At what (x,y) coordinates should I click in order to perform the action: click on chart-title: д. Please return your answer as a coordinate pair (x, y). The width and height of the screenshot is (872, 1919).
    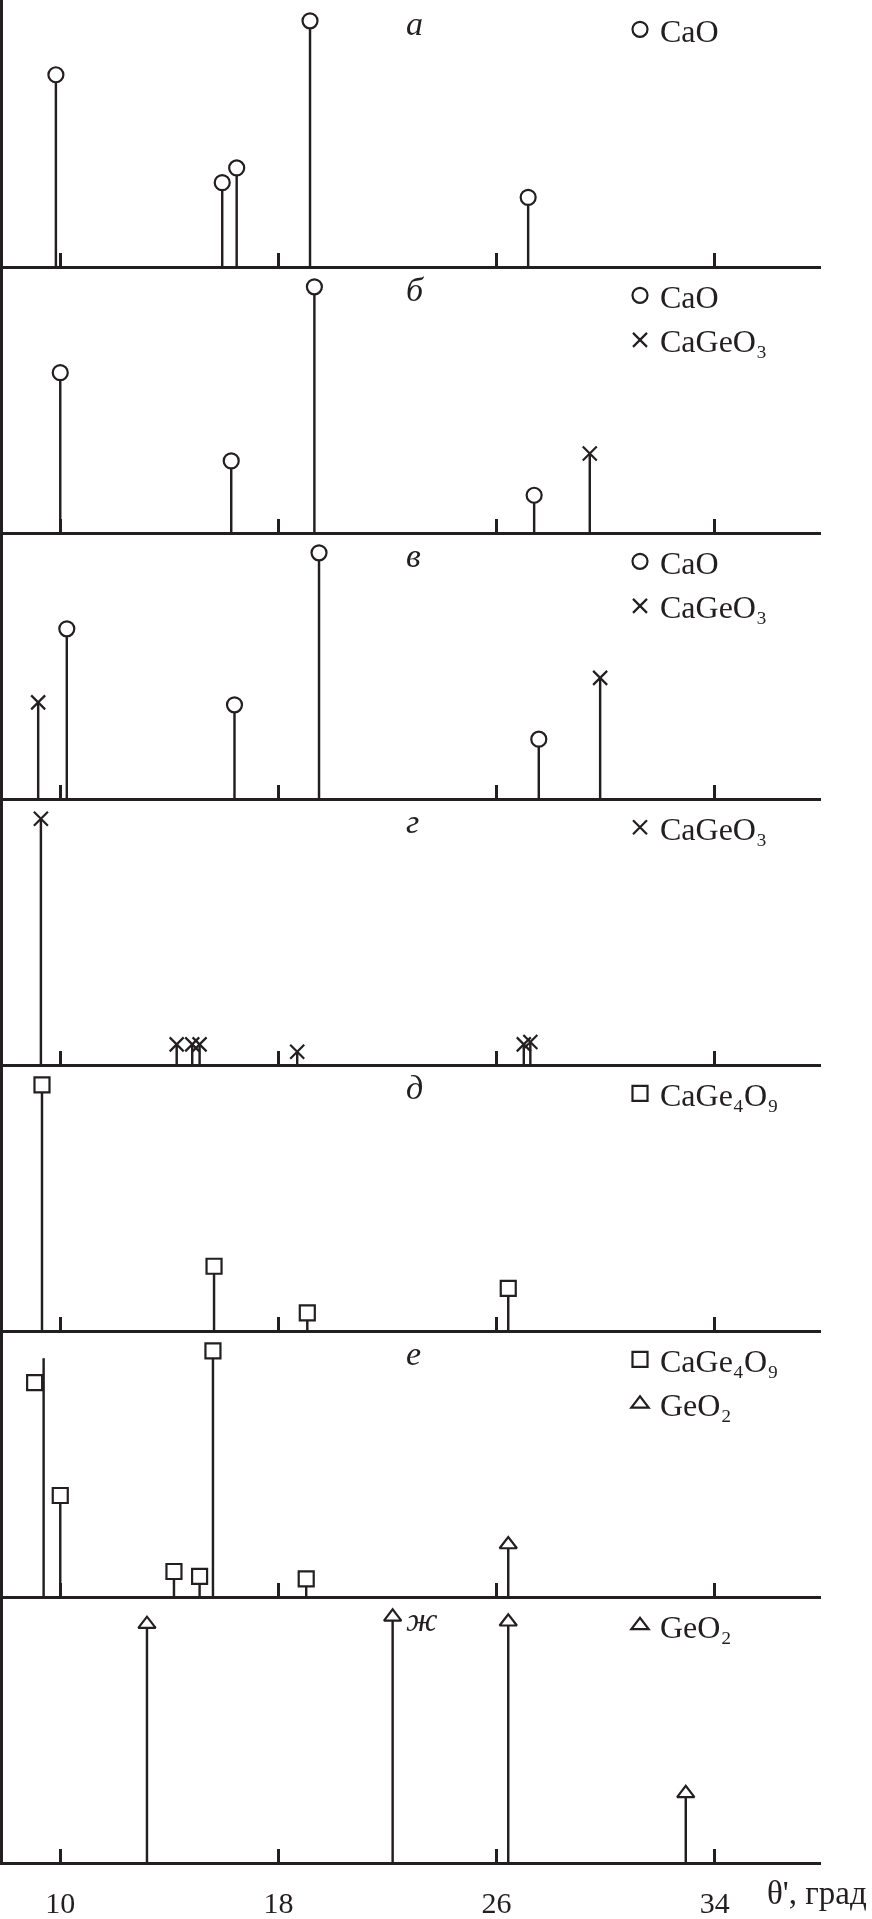
    Looking at the image, I should click on (415, 1087).